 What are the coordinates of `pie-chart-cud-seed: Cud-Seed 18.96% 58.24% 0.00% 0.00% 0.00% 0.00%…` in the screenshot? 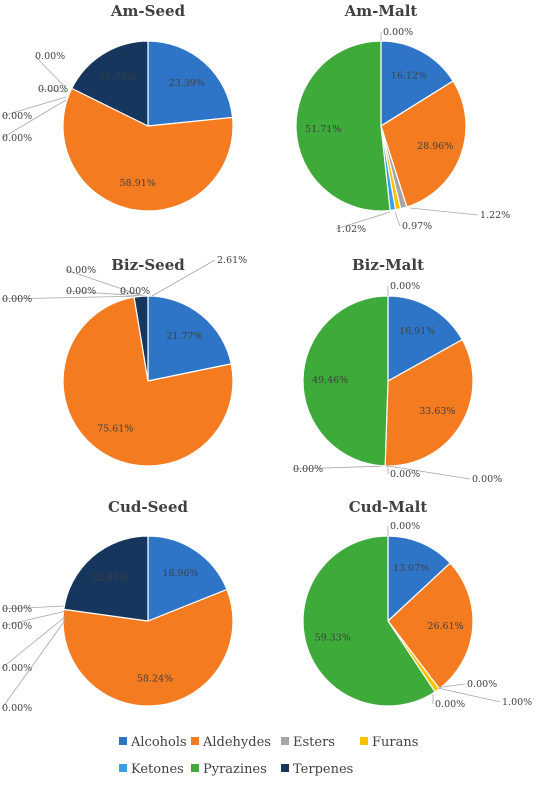 It's located at (117, 606).